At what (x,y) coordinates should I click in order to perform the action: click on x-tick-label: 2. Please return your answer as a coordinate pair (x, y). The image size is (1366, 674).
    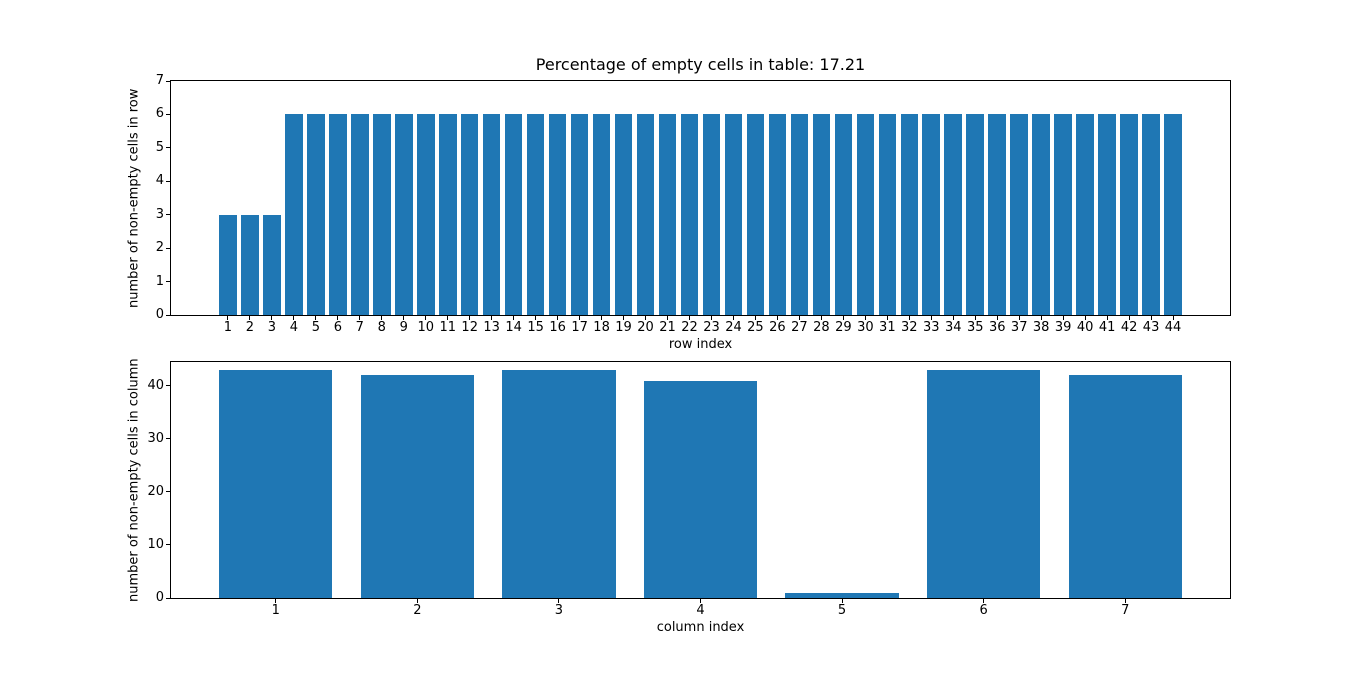
    Looking at the image, I should click on (417, 610).